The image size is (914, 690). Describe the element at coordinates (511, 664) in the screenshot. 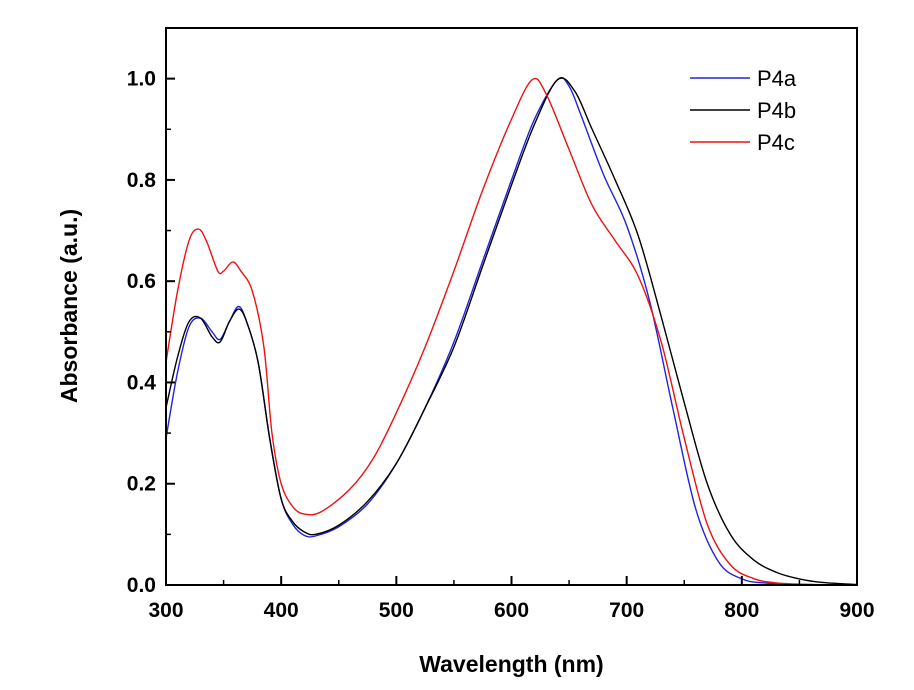

I see `x-axis-label: Wavelength (nm)` at that location.